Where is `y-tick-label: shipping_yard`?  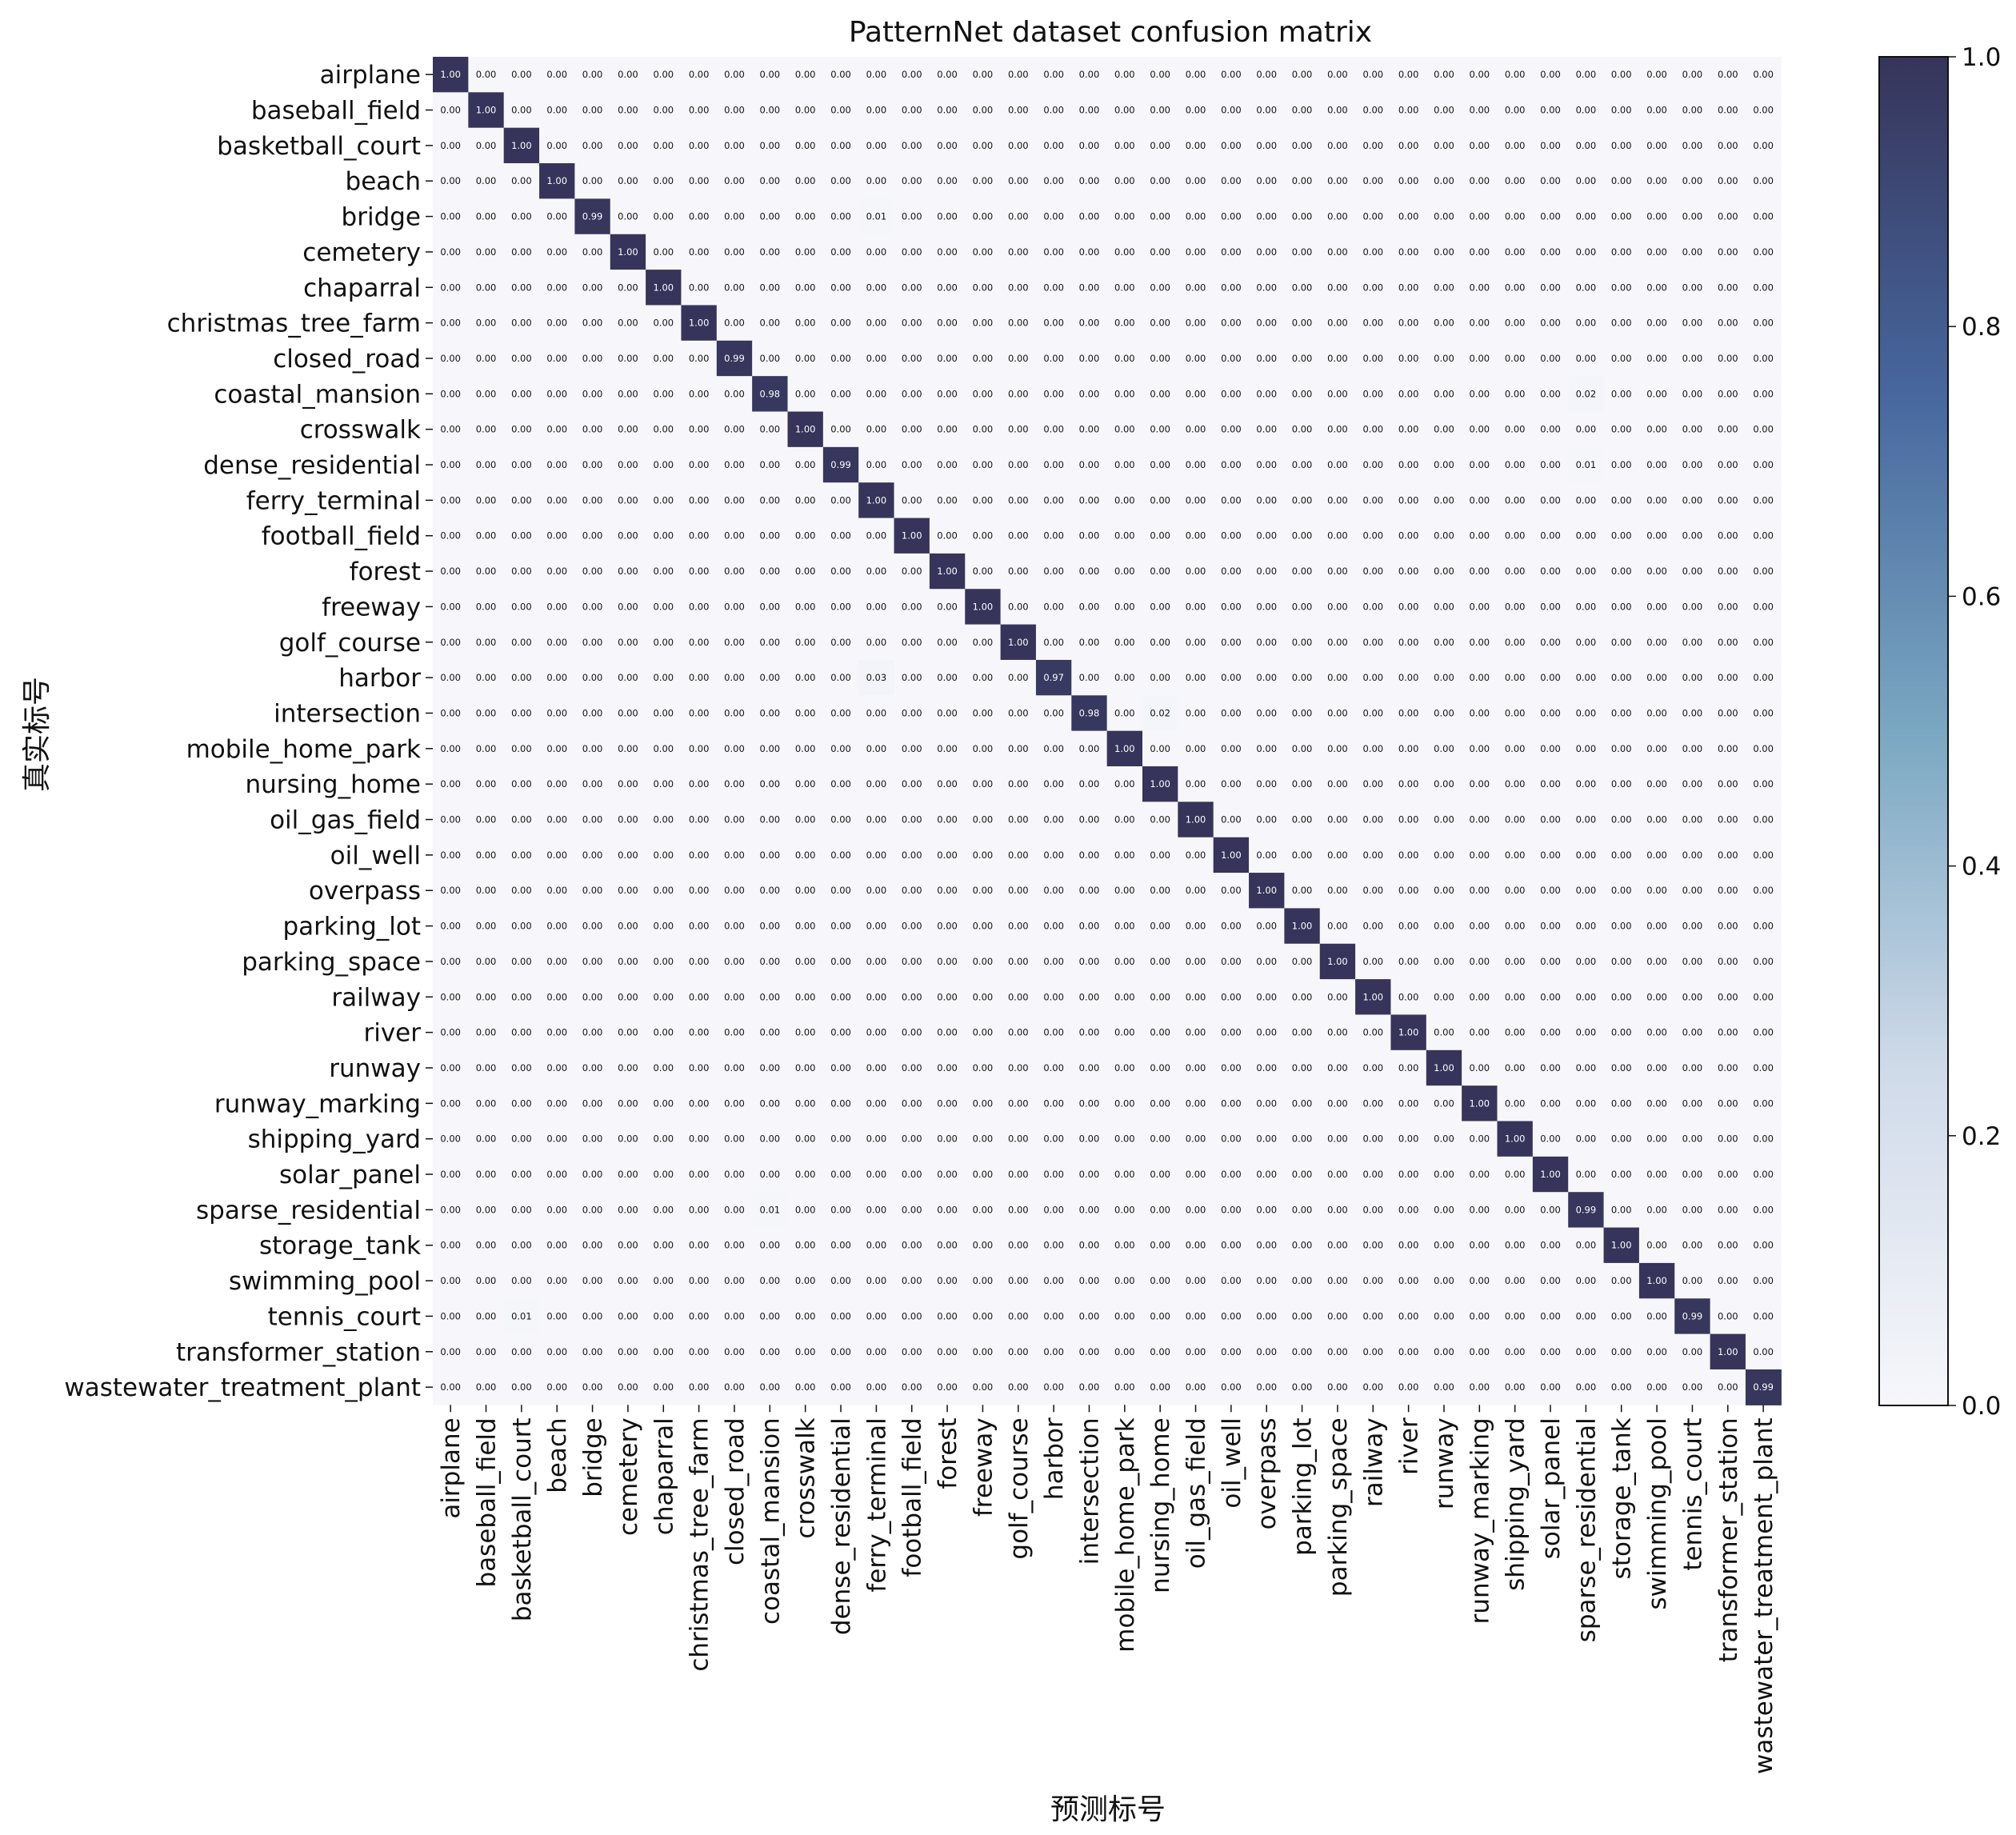
y-tick-label: shipping_yard is located at coordinates (334, 1139).